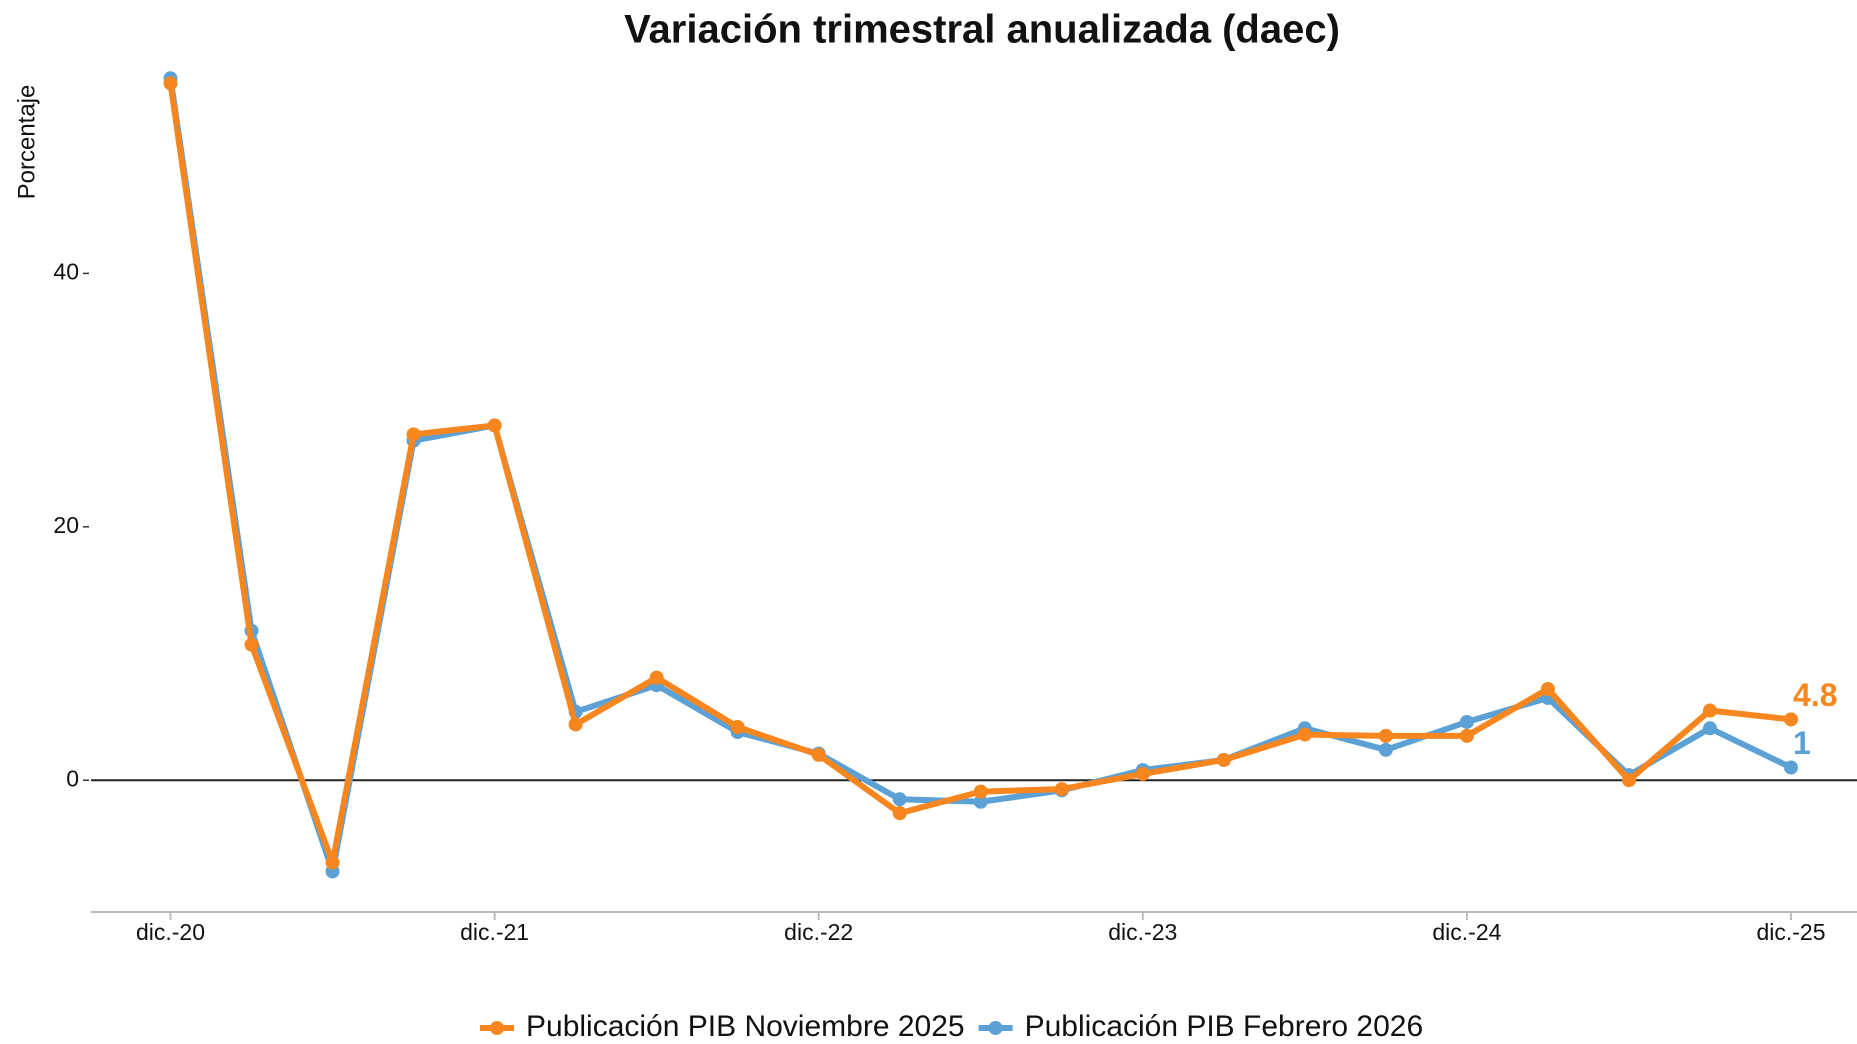 Image resolution: width=1857 pixels, height=1044 pixels. What do you see at coordinates (170, 932) in the screenshot?
I see `x-tick-label: dic.-20` at bounding box center [170, 932].